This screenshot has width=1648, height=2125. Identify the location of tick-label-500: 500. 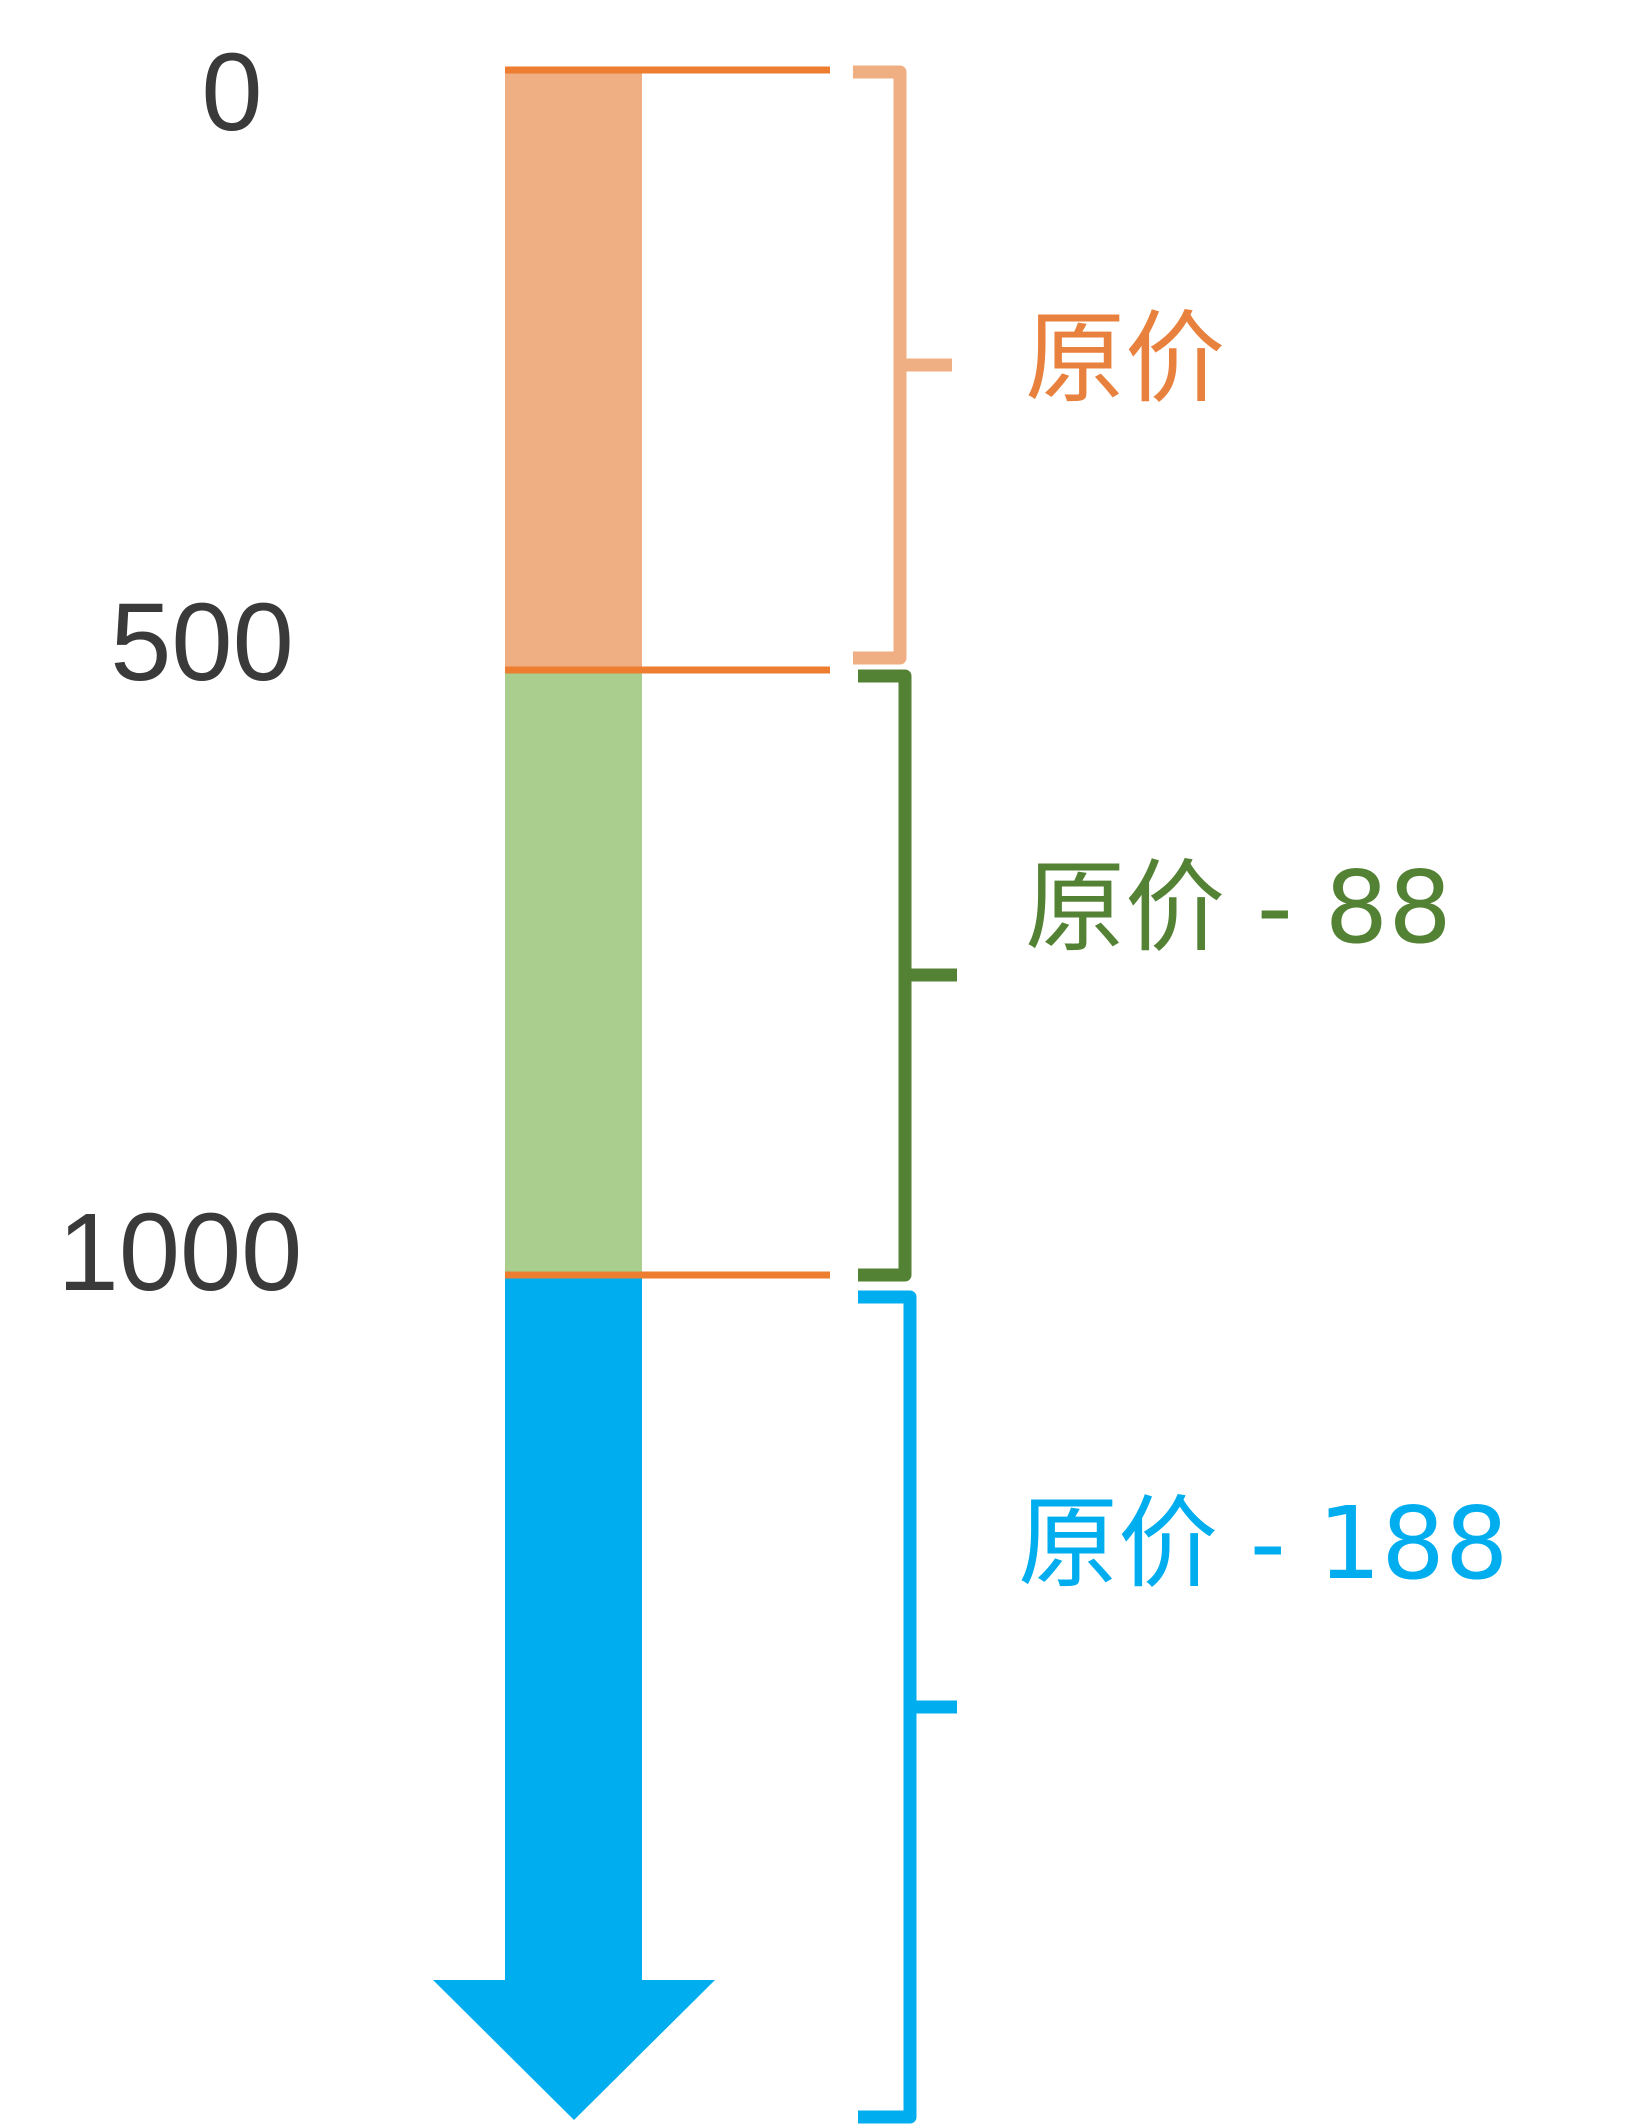
(202, 642).